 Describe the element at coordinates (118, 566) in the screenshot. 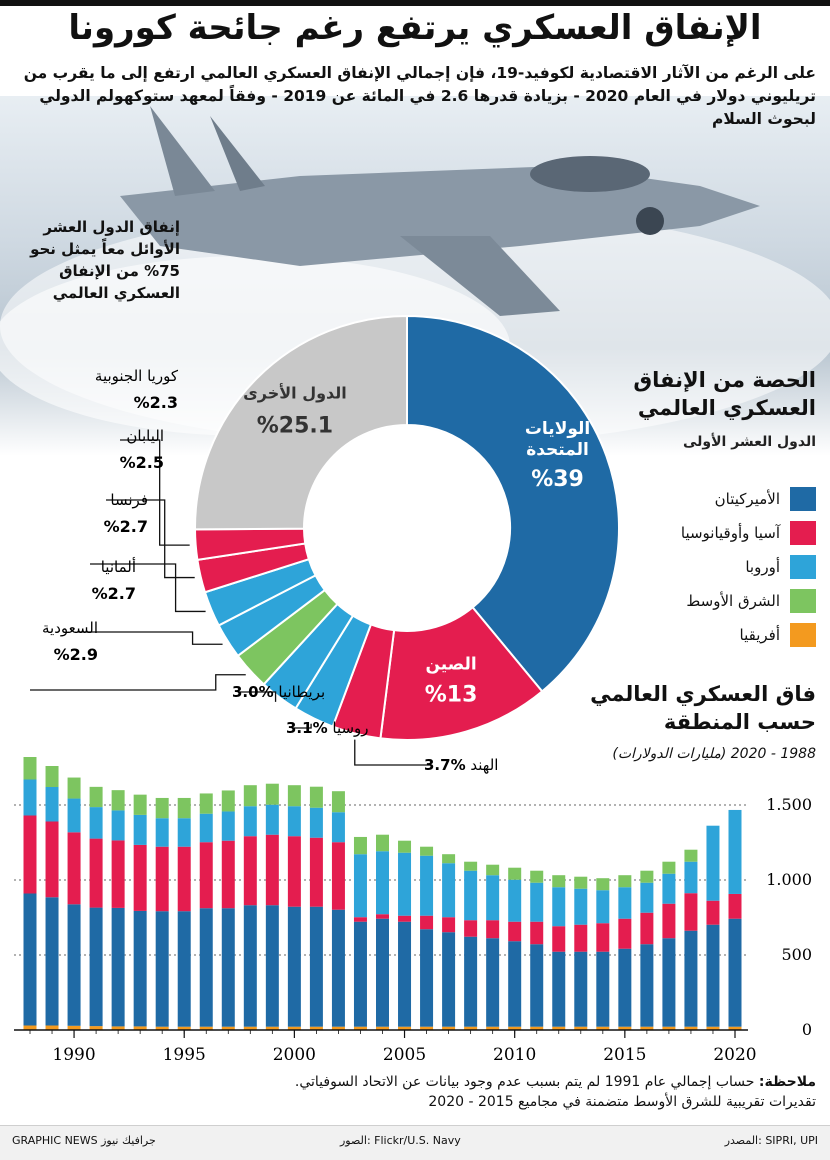

I see `callout-name: ألمانيا` at that location.